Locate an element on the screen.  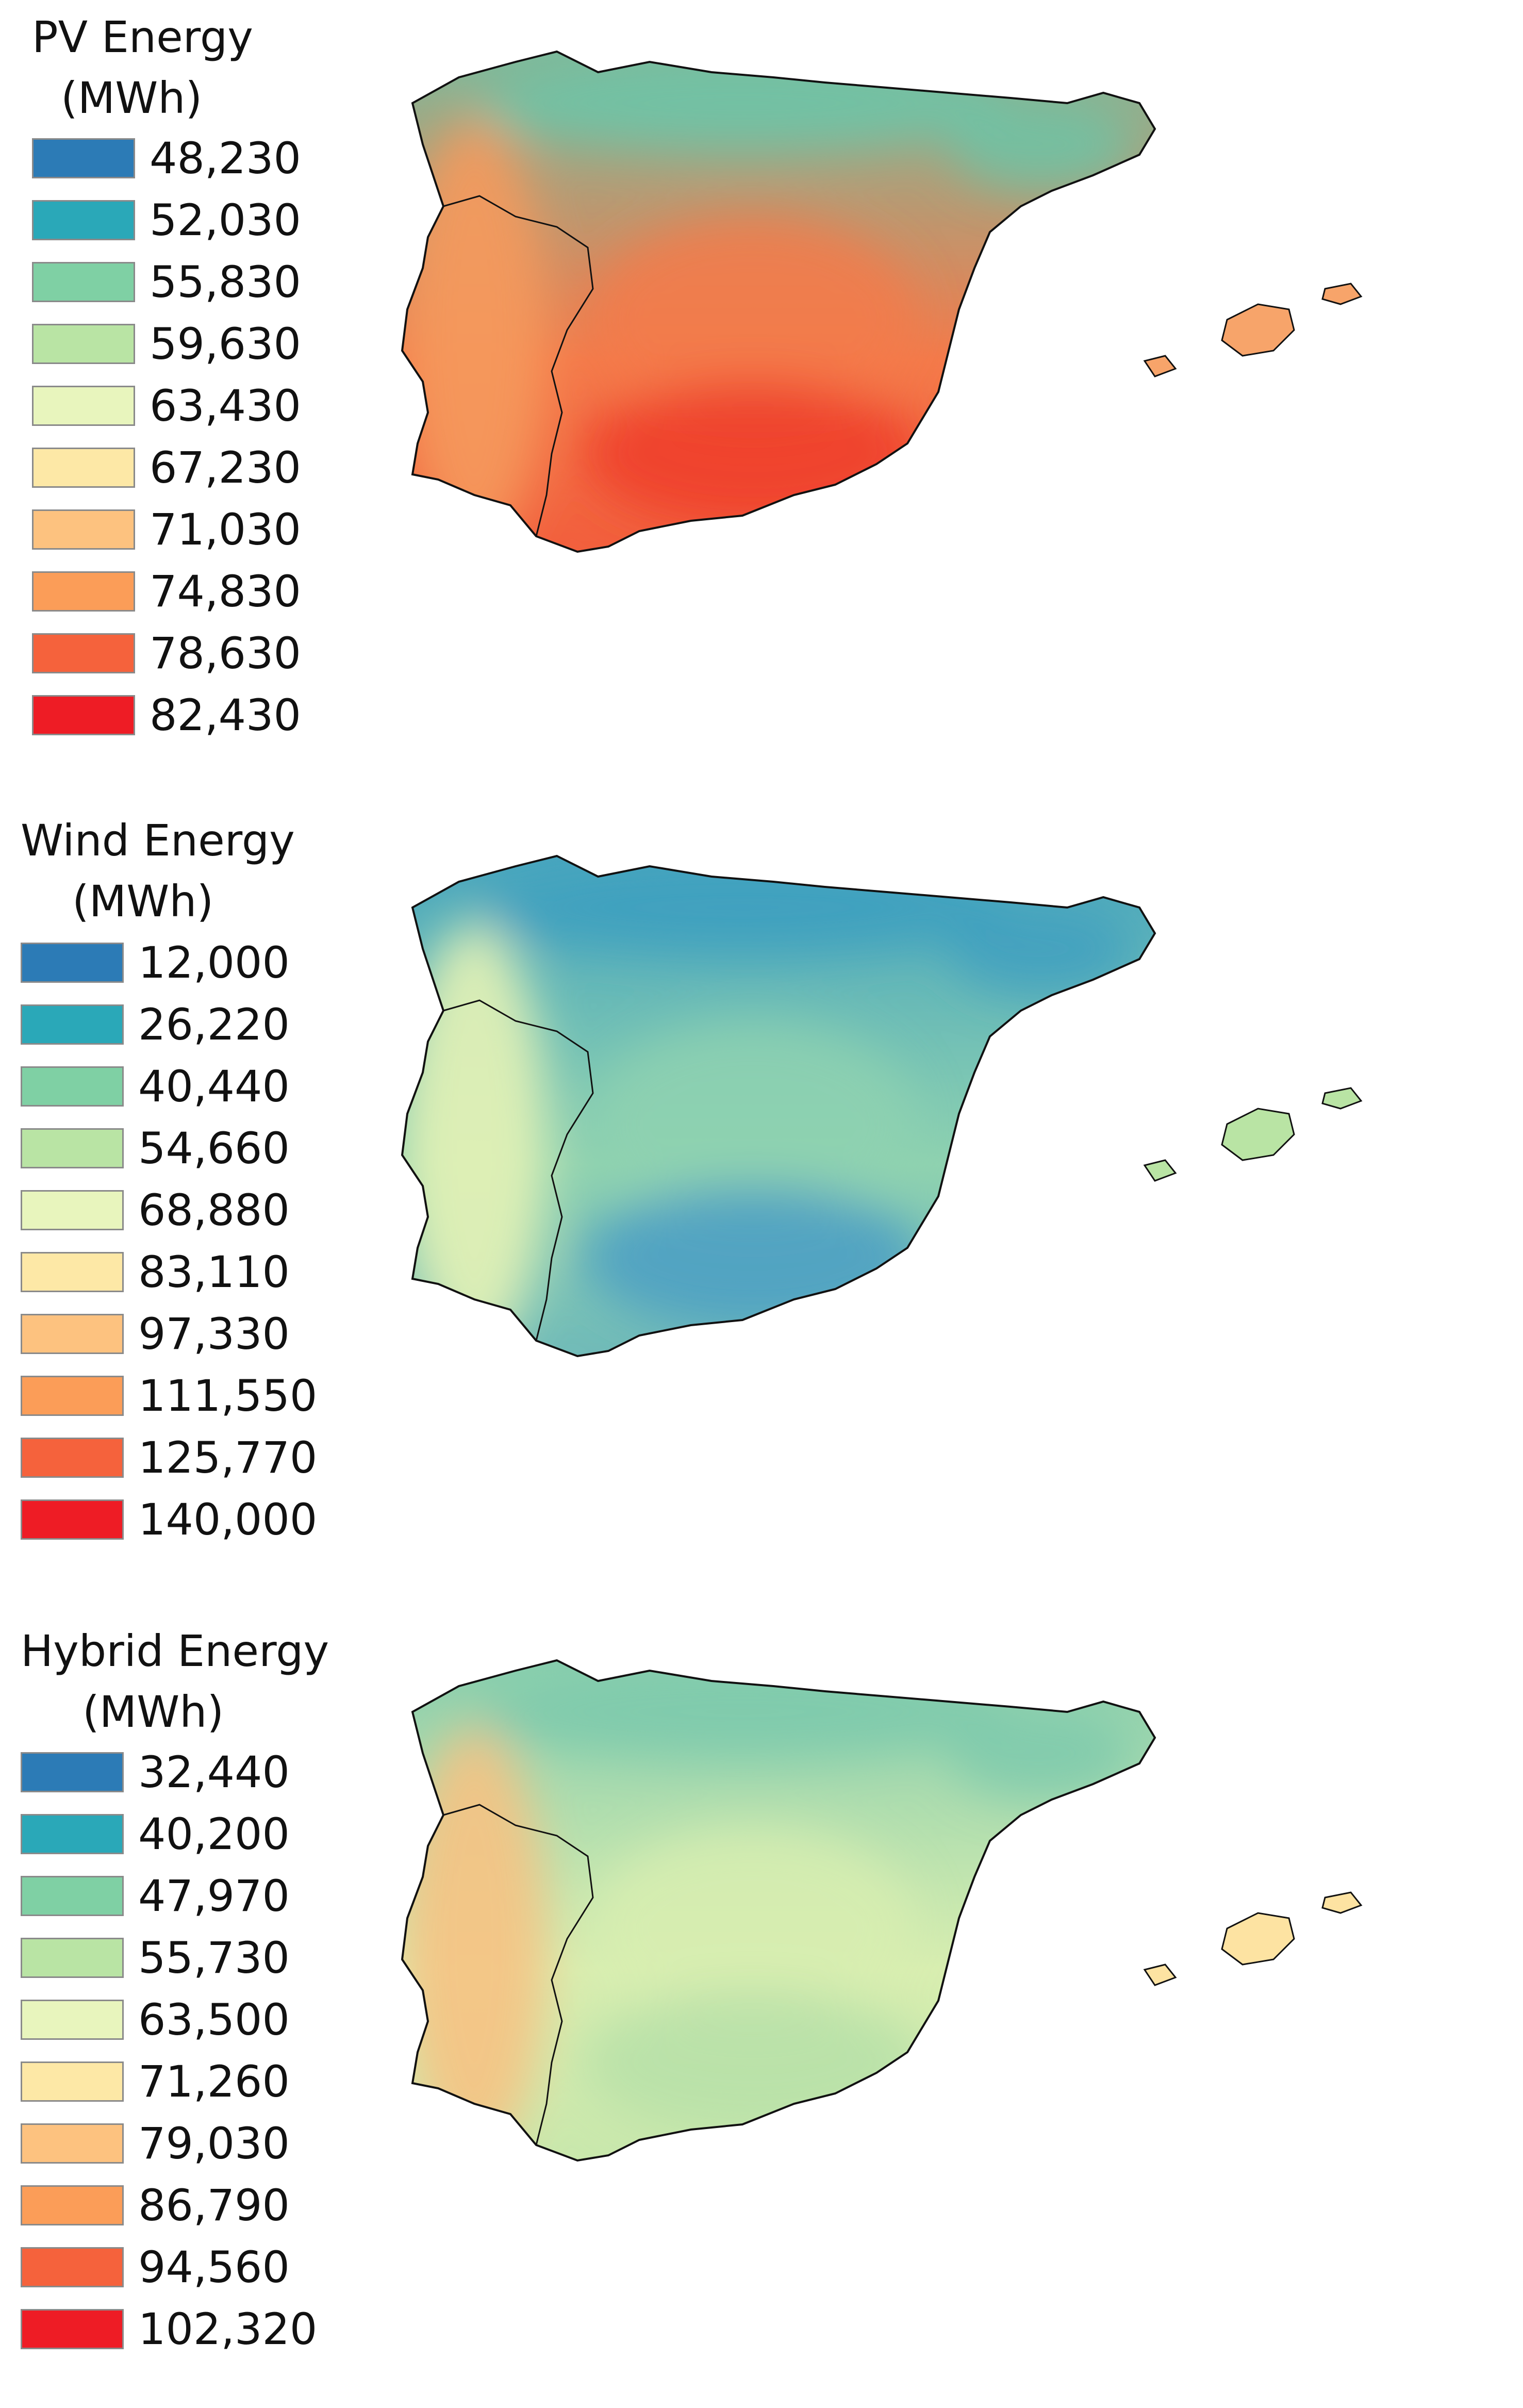
legend-label: 79,030 is located at coordinates (214, 2143).